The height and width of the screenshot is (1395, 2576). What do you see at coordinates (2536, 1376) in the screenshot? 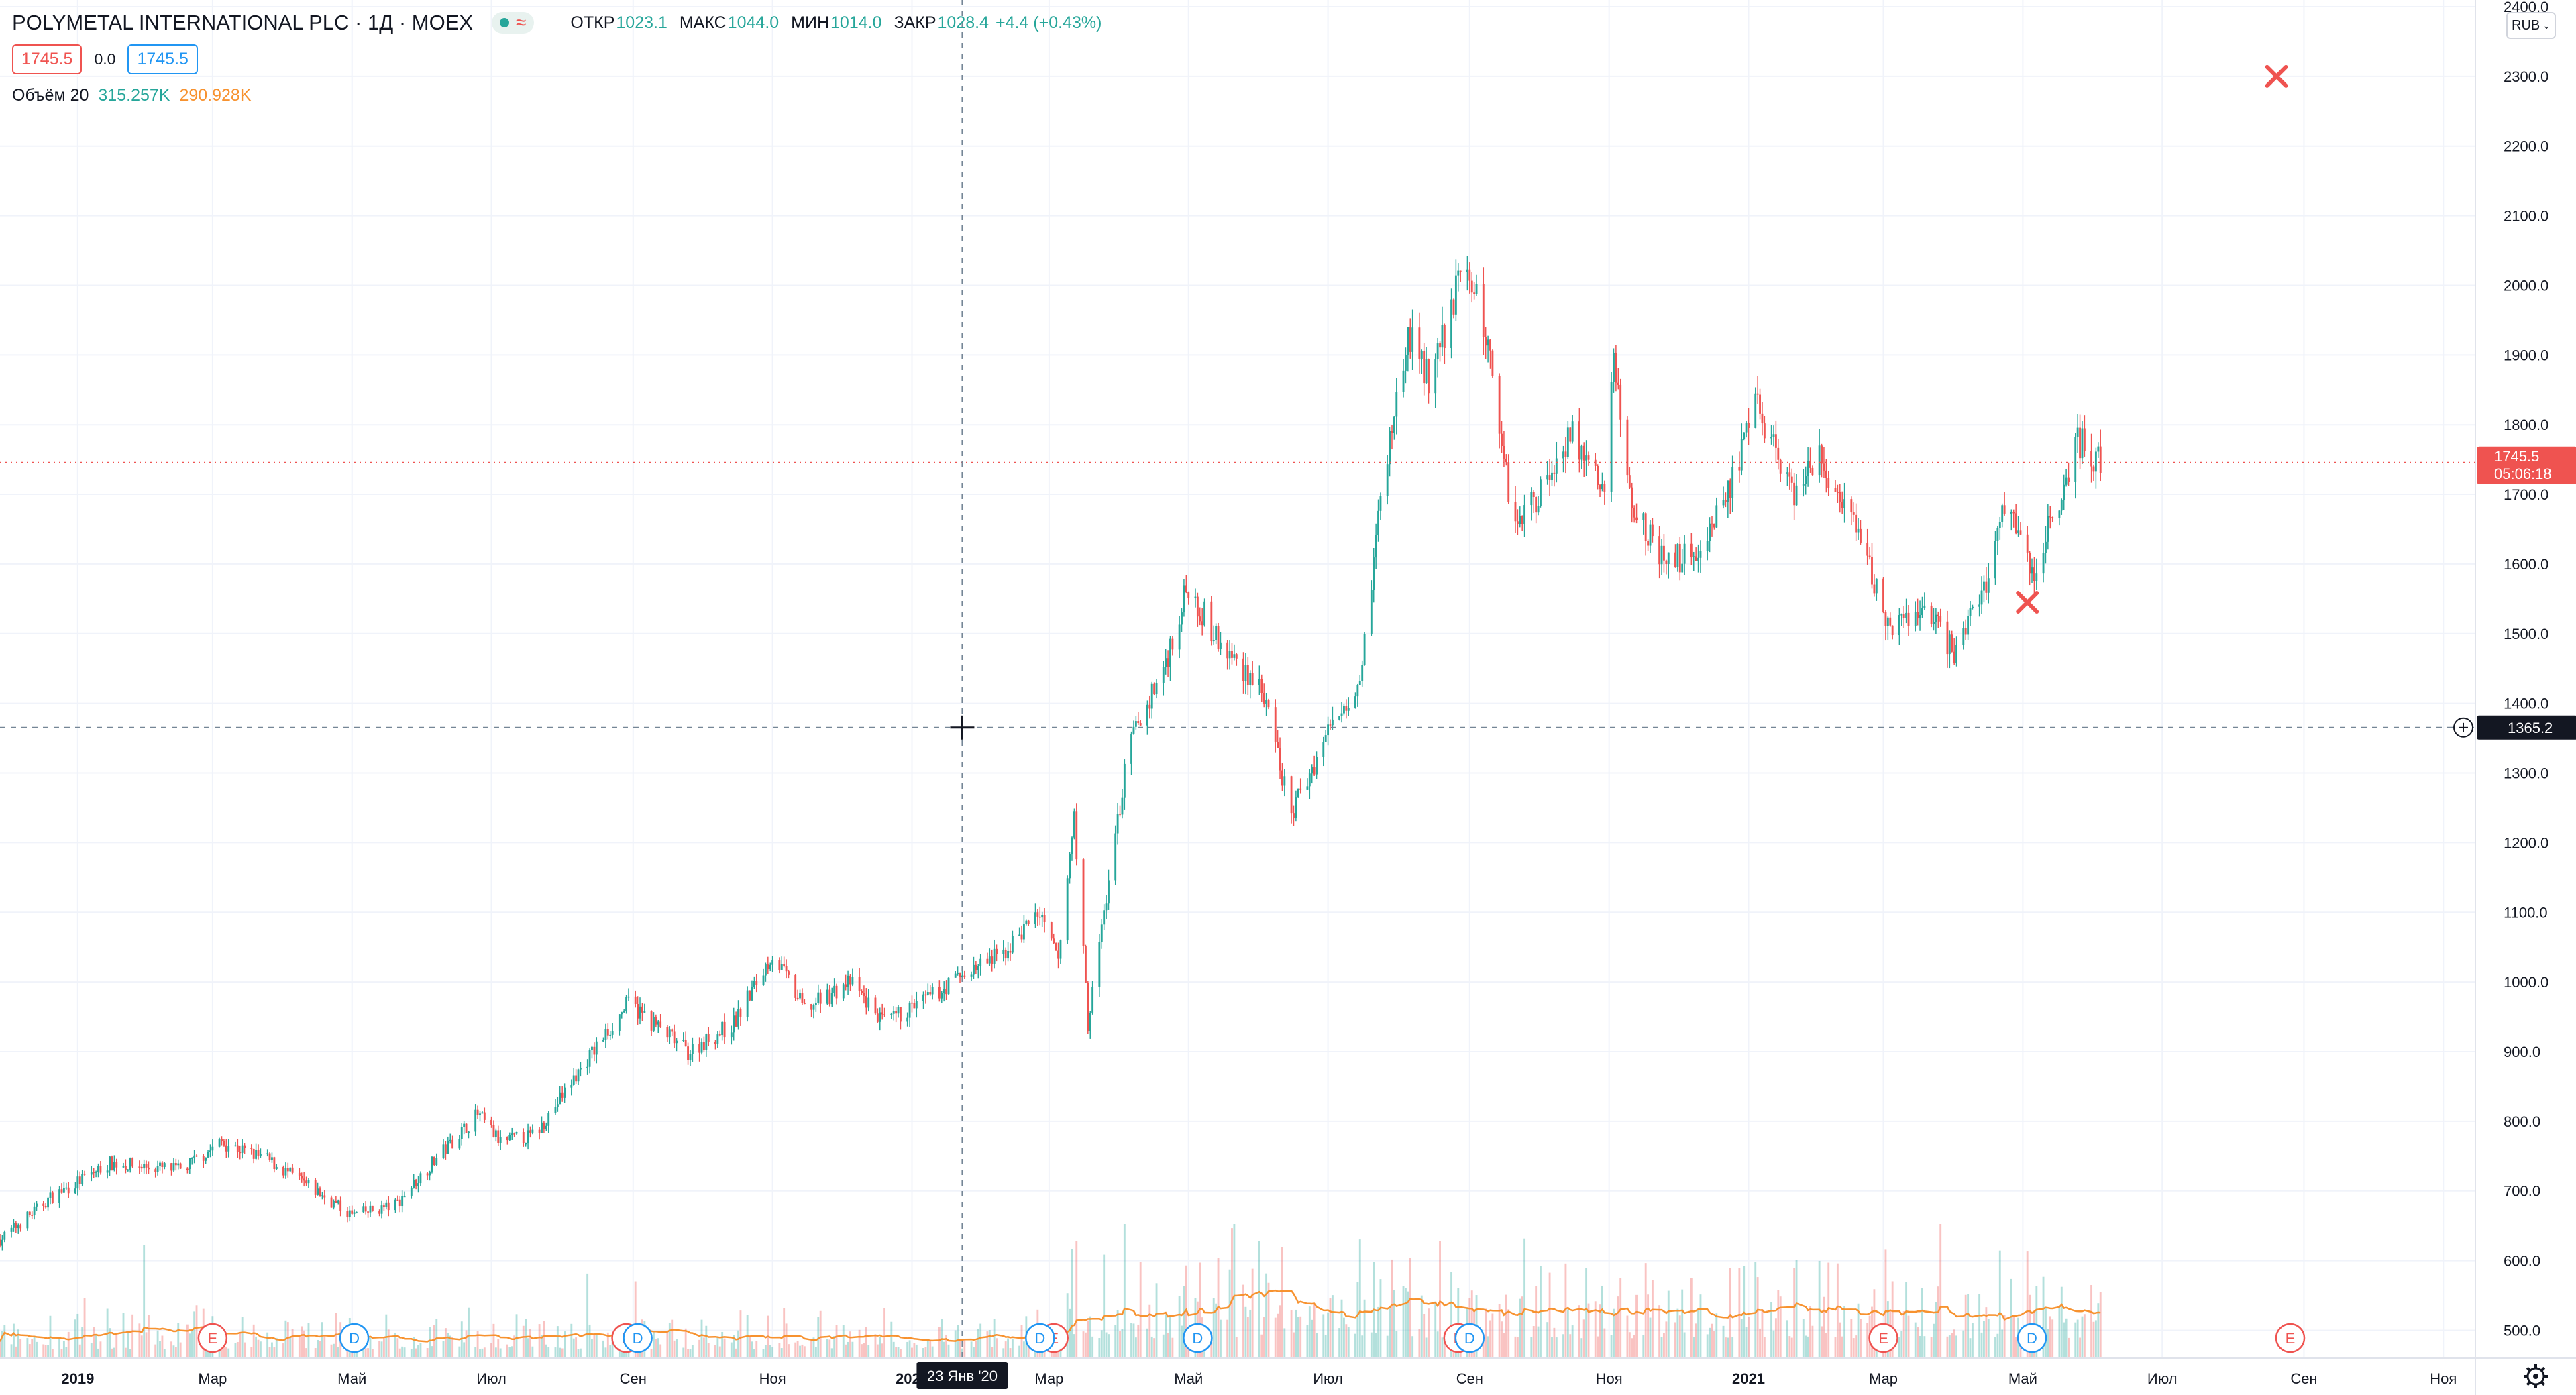
I see `settings-gear-icon` at bounding box center [2536, 1376].